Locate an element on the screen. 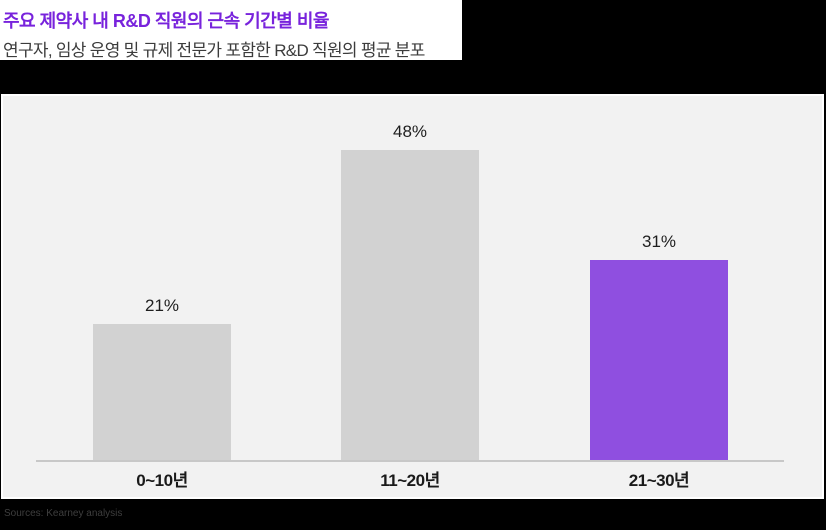  bar-value-label: 48% is located at coordinates (410, 131).